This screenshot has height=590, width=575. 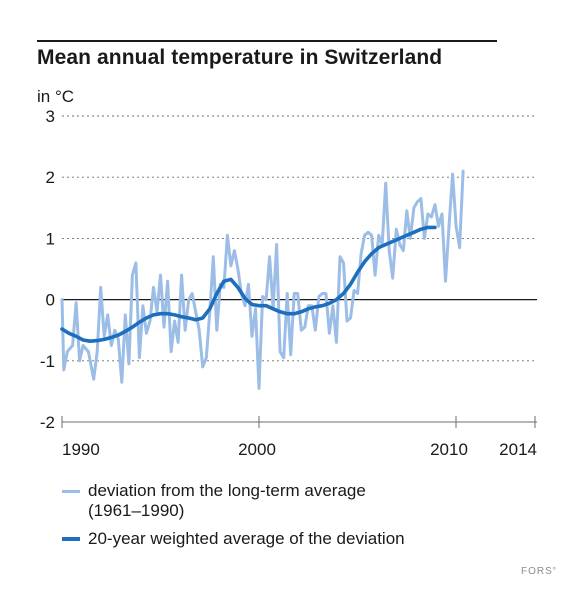 I want to click on x-tick-label-3: 2014, so click(x=518, y=449).